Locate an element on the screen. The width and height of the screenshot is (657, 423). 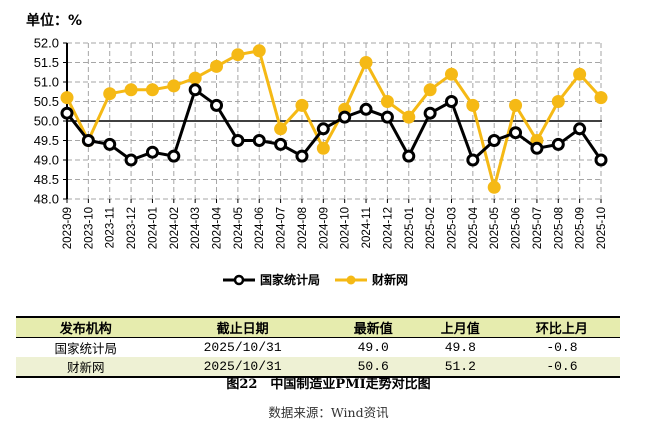
unit-label: 单位：% is located at coordinates (54, 21).